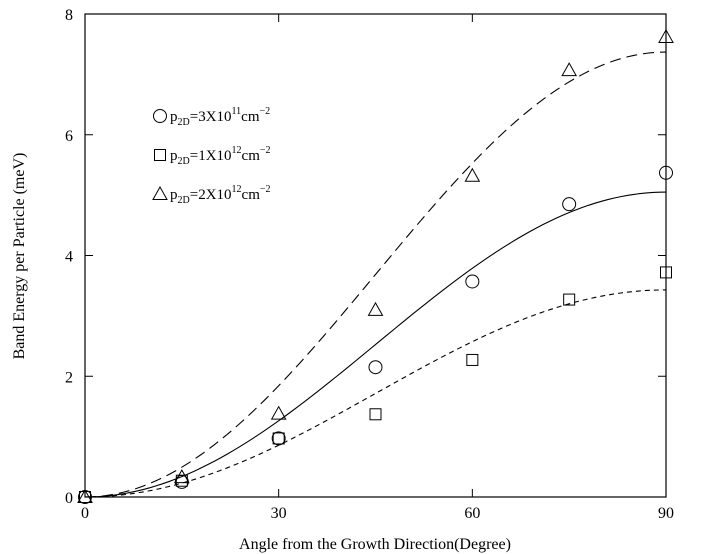  I want to click on legend-triangle-marker, so click(160, 192).